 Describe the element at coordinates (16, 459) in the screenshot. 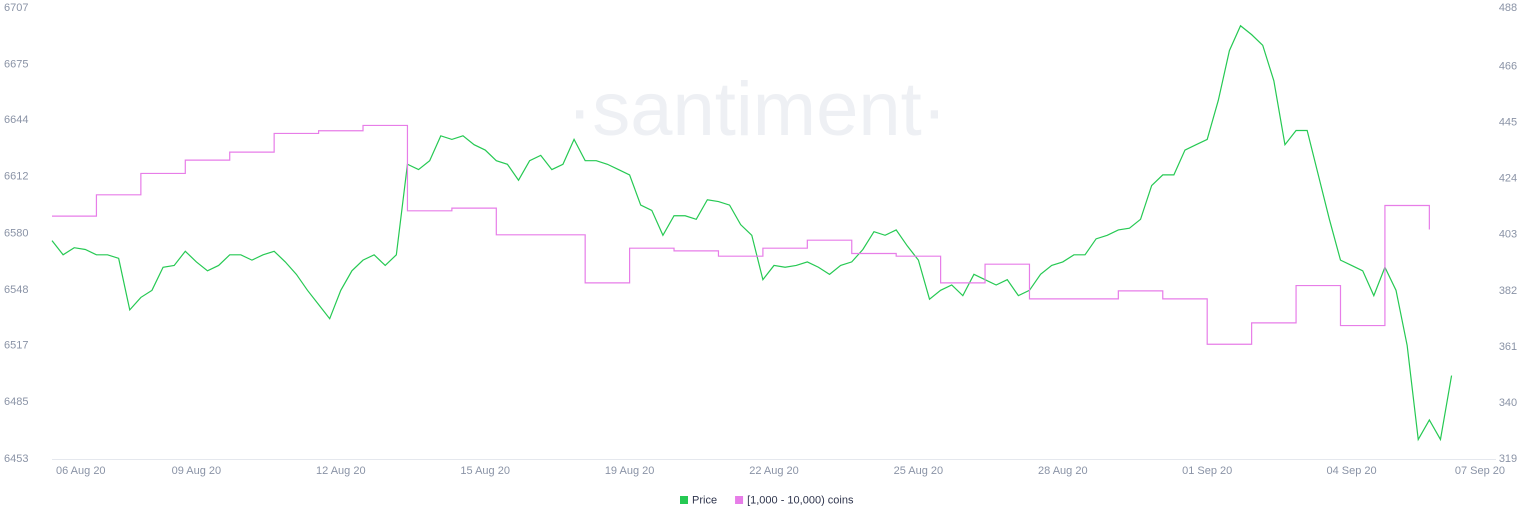

I see `y-tick-label: 6453` at that location.